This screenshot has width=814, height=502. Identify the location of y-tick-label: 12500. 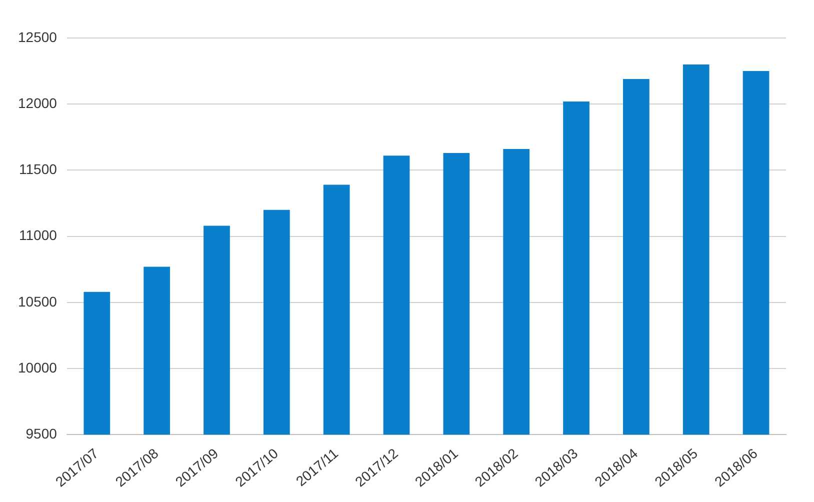
(38, 36).